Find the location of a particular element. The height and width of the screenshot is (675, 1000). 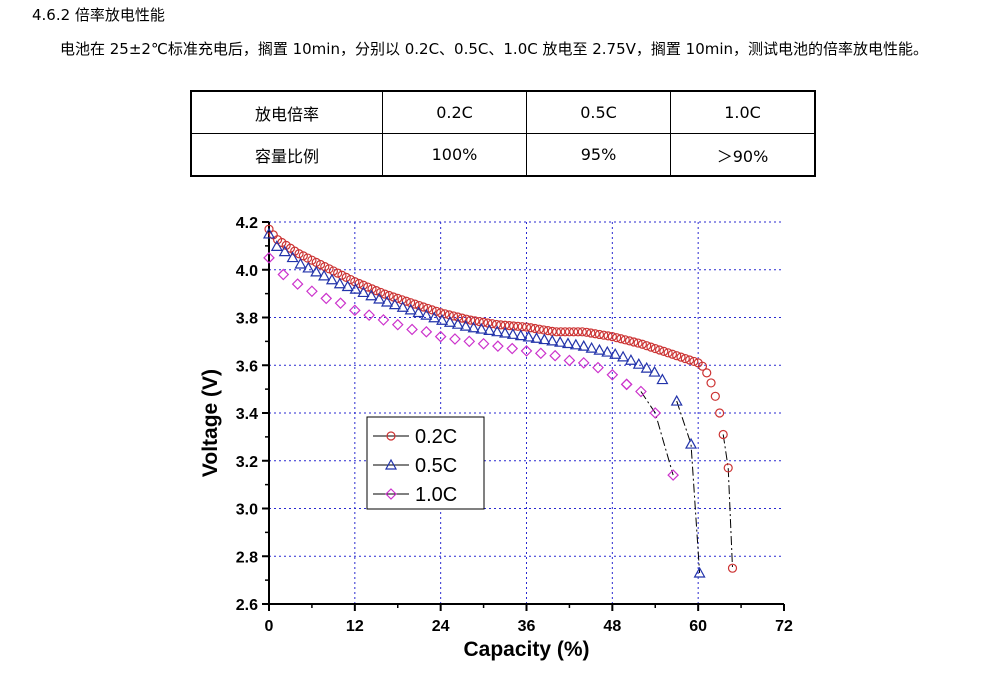

legend-label: 0.5C is located at coordinates (436, 466).